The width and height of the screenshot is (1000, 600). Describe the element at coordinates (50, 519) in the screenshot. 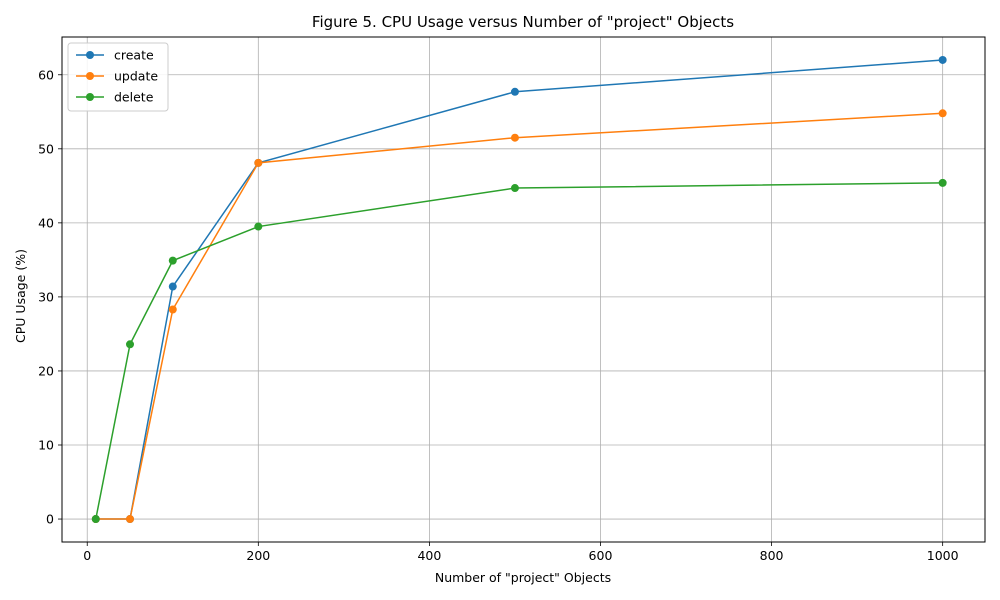

I see `y-tick-label: 0` at that location.